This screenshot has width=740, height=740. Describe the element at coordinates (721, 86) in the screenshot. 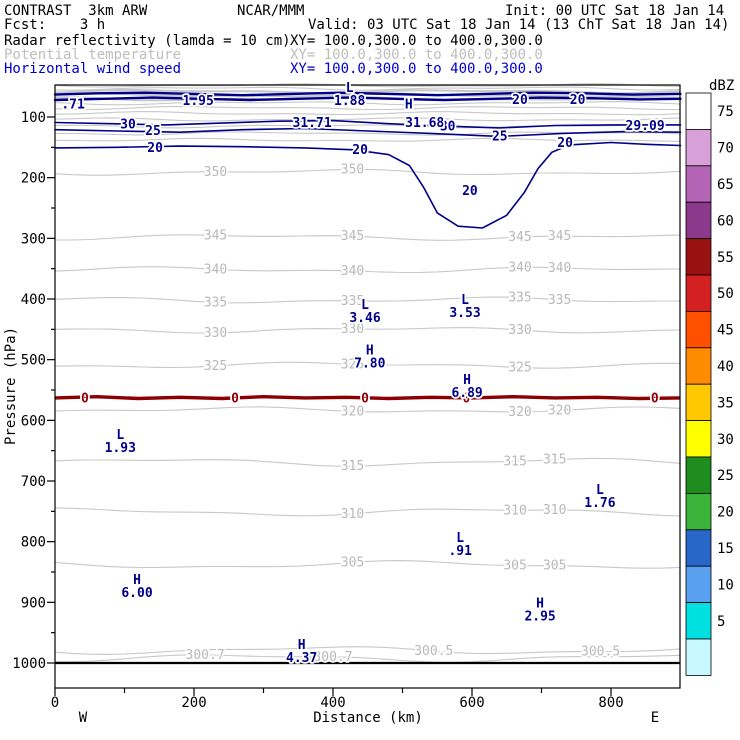

I see `colorbar-title: dBZ` at that location.